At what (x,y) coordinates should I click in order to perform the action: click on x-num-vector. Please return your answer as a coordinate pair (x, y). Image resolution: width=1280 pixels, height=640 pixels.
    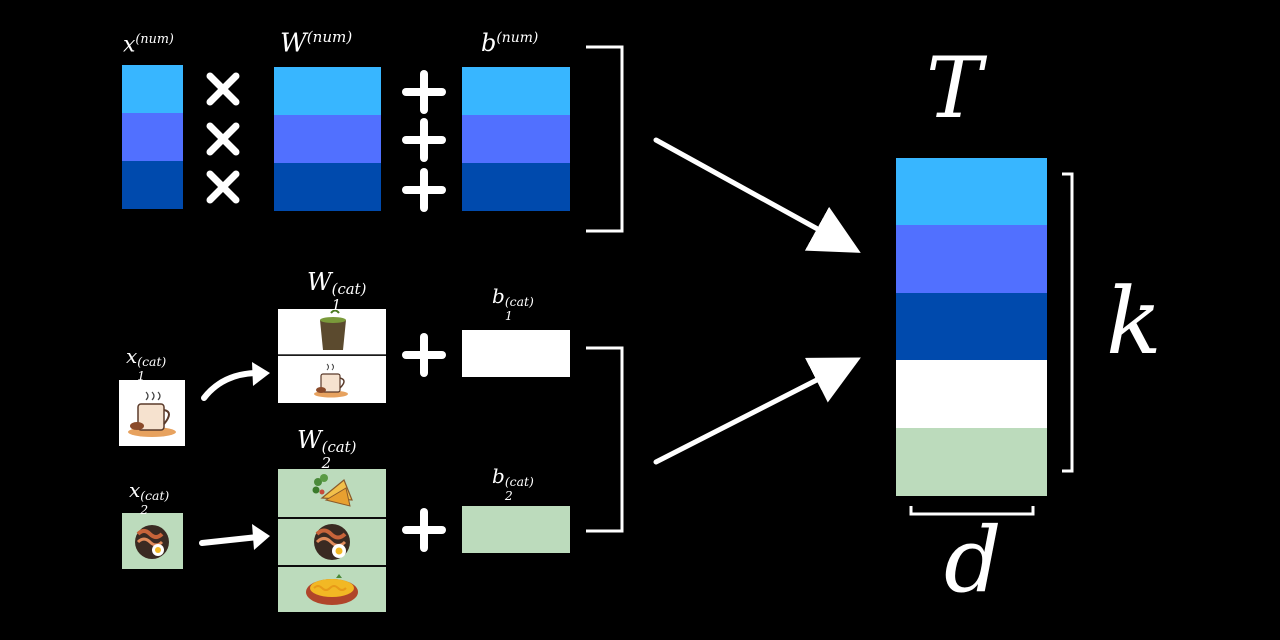
    Looking at the image, I should click on (152, 137).